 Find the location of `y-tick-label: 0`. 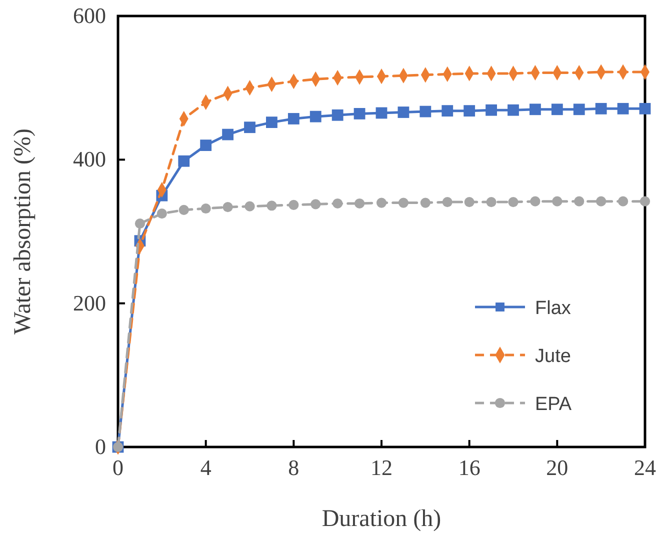

y-tick-label: 0 is located at coordinates (100, 446).